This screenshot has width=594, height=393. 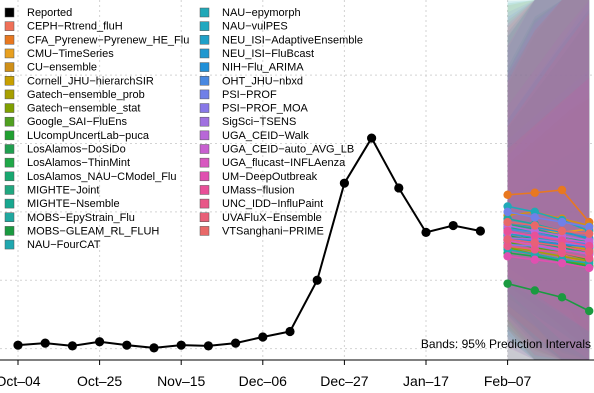 I want to click on legend-label: MIGHTE−Joint, so click(x=63, y=190).